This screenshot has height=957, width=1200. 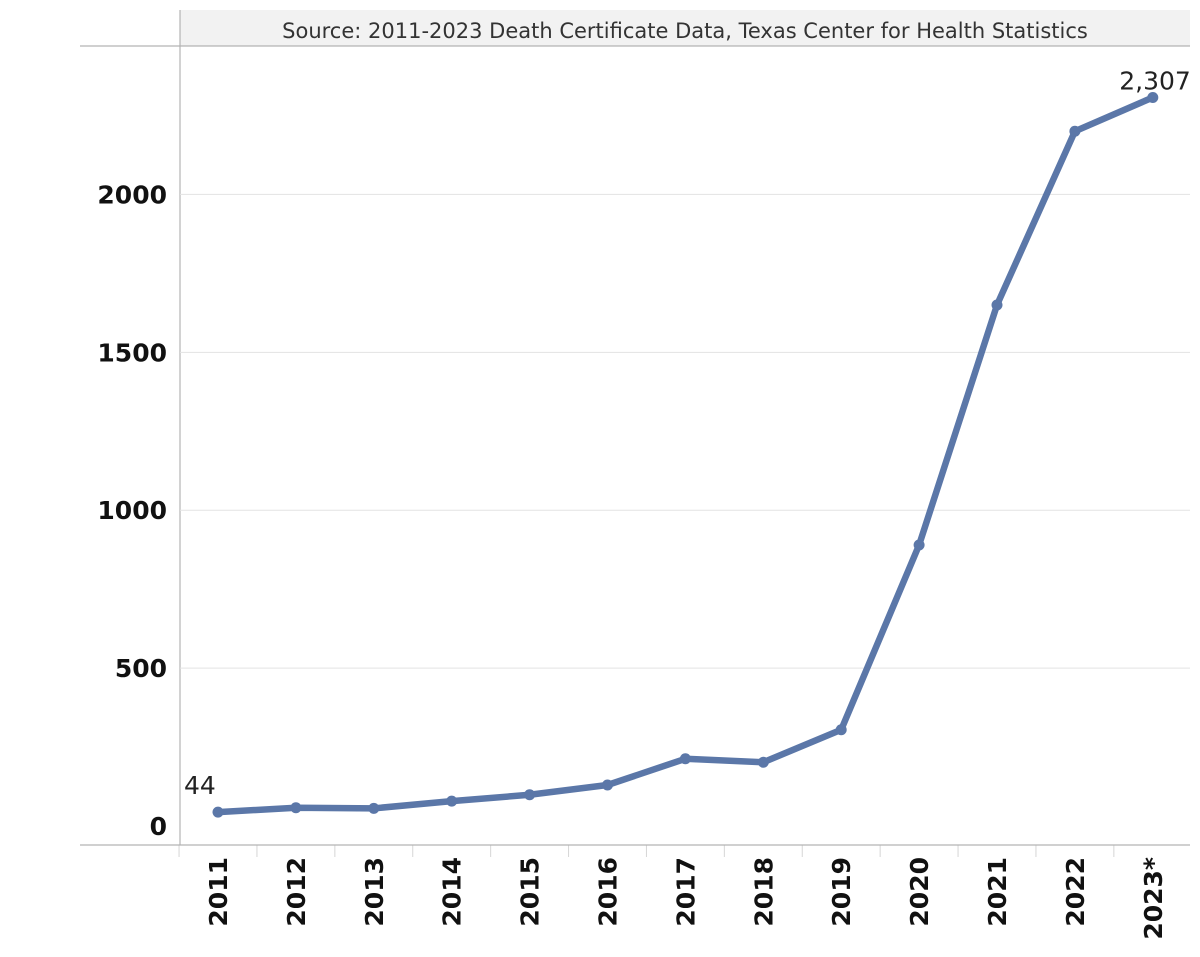 What do you see at coordinates (997, 892) in the screenshot?
I see `x-tick-label: 2021` at bounding box center [997, 892].